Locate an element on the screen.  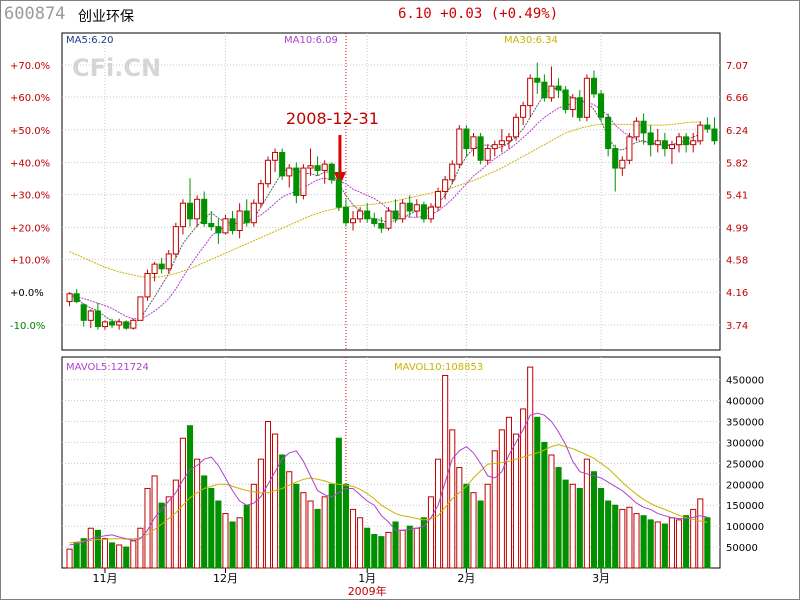
volume-tick-label: 100000 is located at coordinates (745, 527).